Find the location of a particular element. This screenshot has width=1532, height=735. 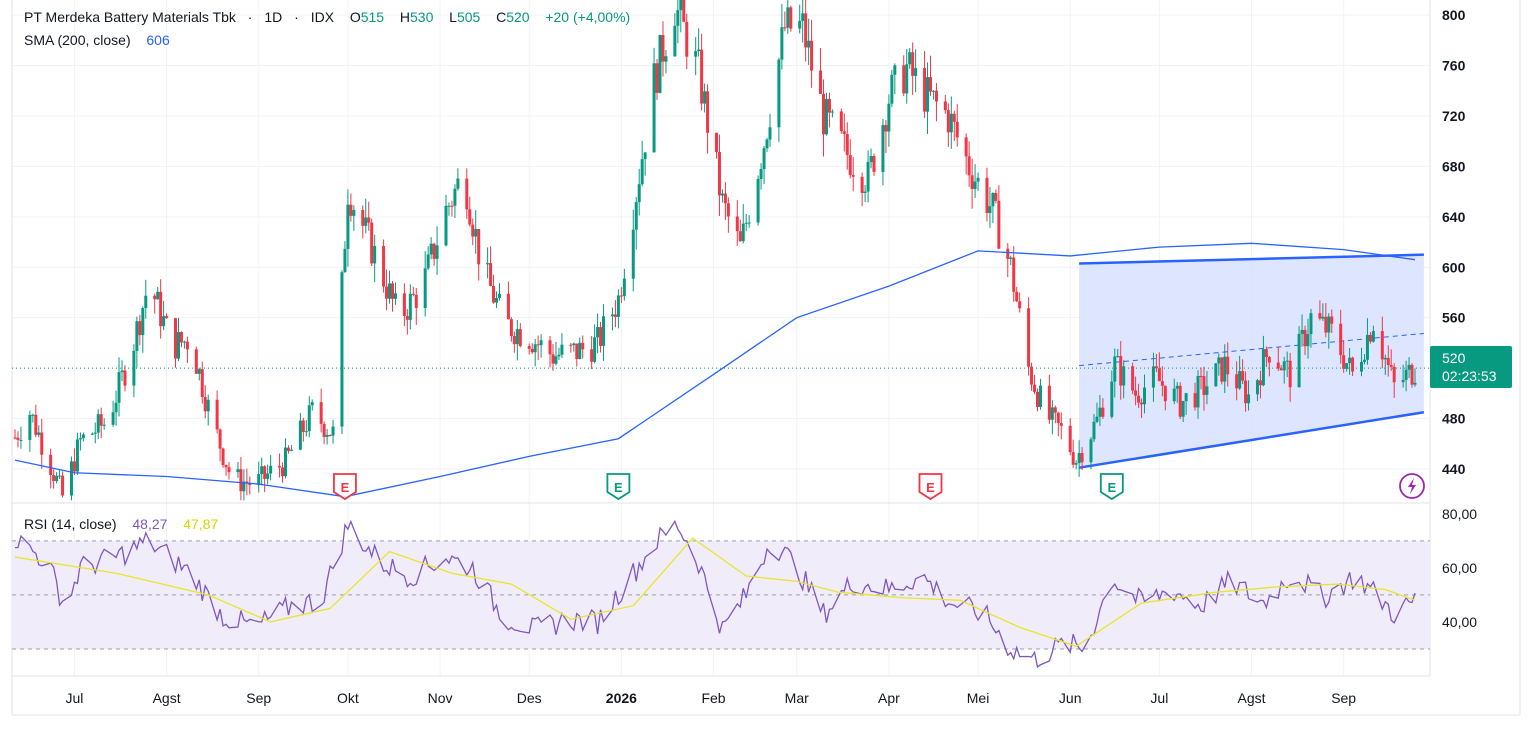

open-label: O is located at coordinates (355, 17).